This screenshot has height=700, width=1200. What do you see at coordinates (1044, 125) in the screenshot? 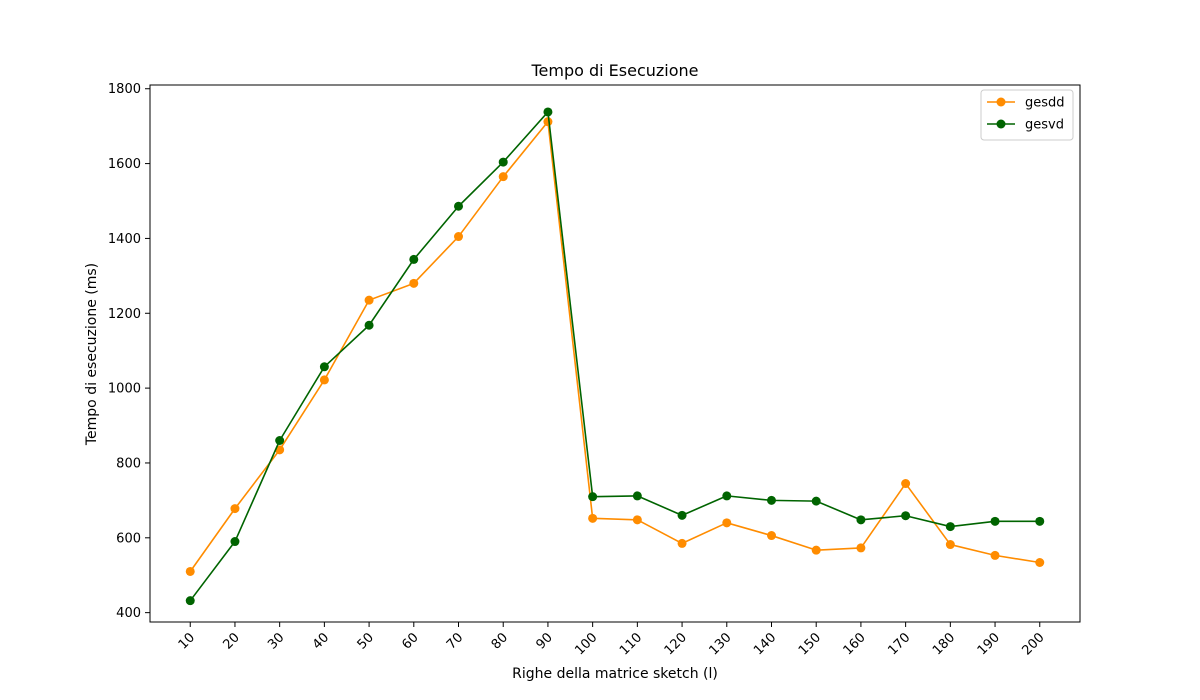
I see `legend-label-gesvd: gesvd` at bounding box center [1044, 125].